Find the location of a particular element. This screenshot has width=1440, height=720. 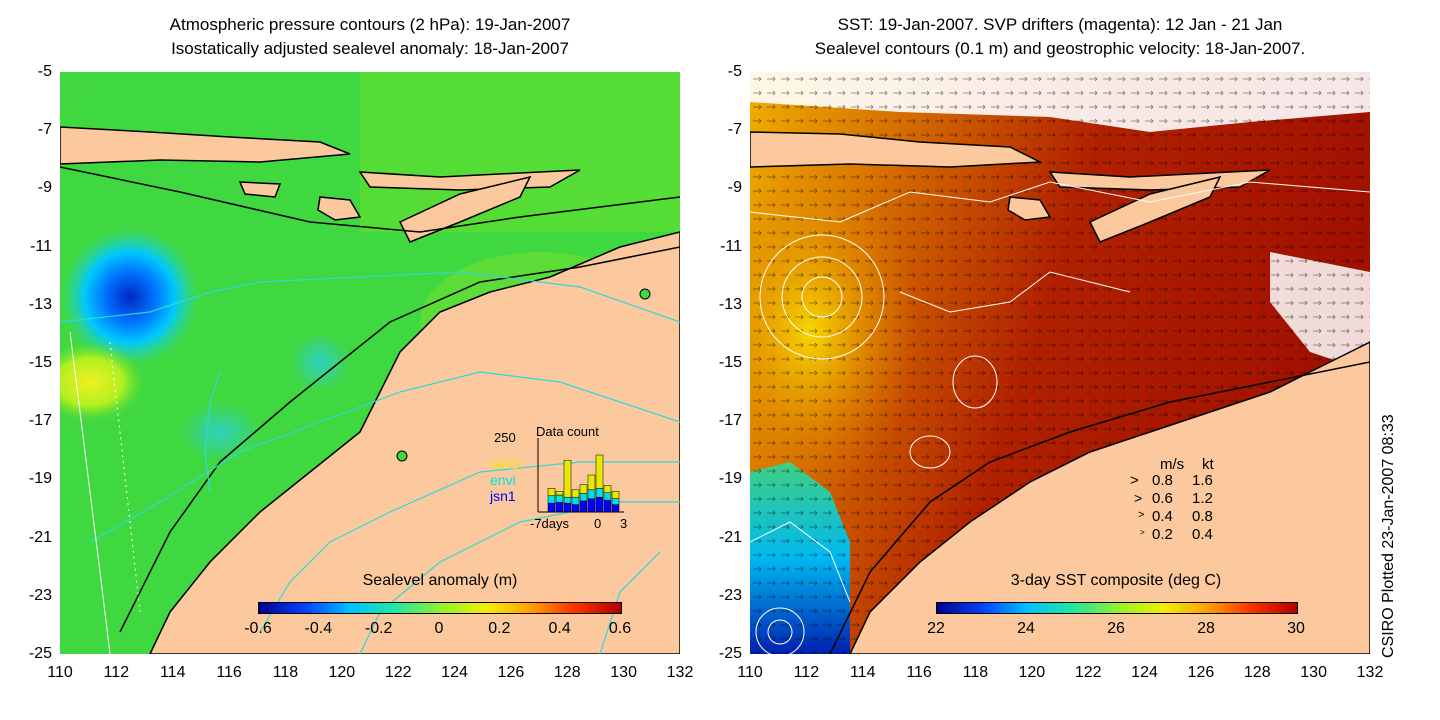

lat-tick-label: -5 is located at coordinates (734, 71).